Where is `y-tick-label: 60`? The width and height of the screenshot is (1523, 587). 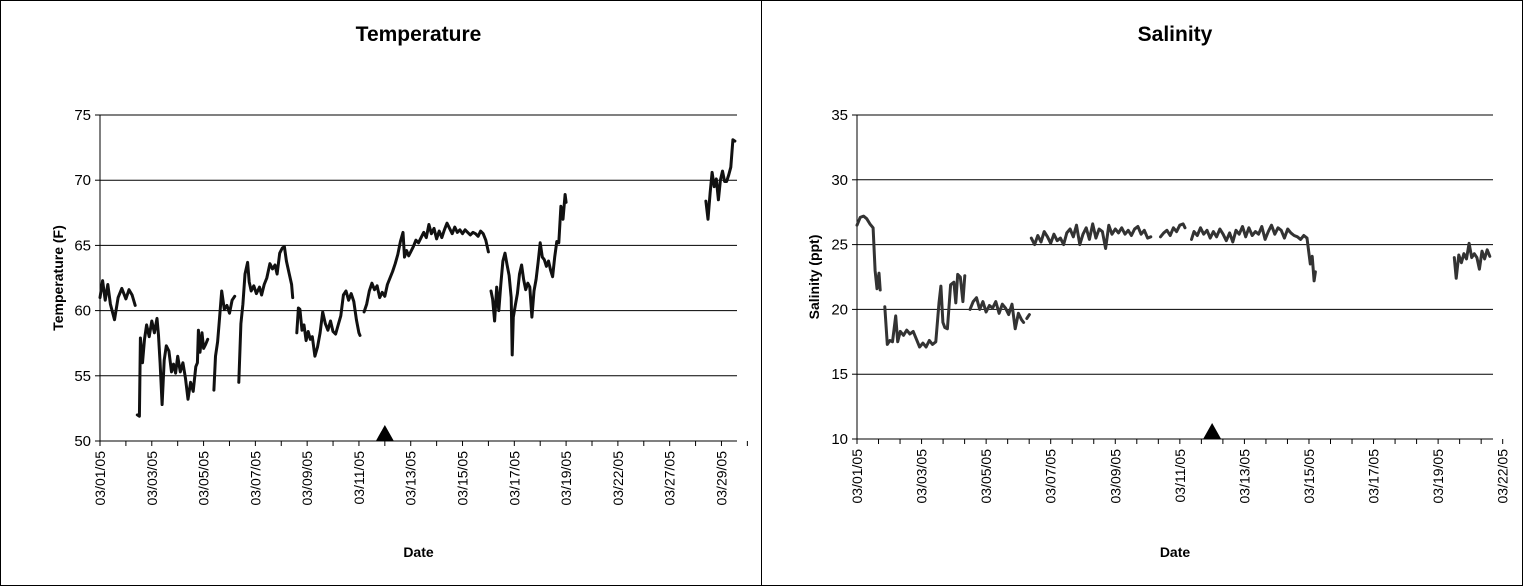 y-tick-label: 60 is located at coordinates (82, 311).